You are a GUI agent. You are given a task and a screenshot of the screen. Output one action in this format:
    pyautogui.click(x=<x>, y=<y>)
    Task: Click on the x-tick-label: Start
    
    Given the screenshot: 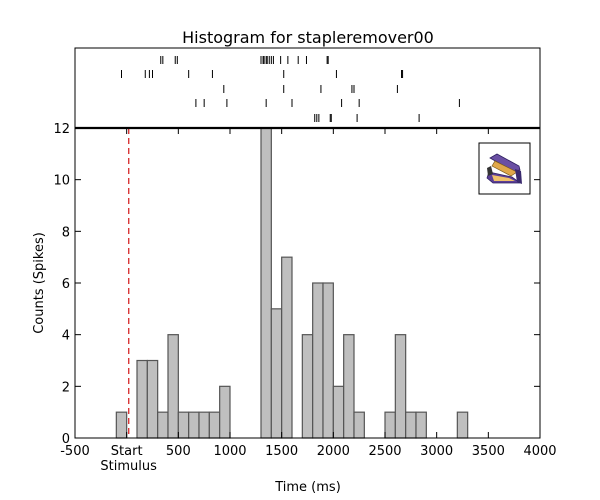 What is the action you would take?
    pyautogui.click(x=127, y=451)
    